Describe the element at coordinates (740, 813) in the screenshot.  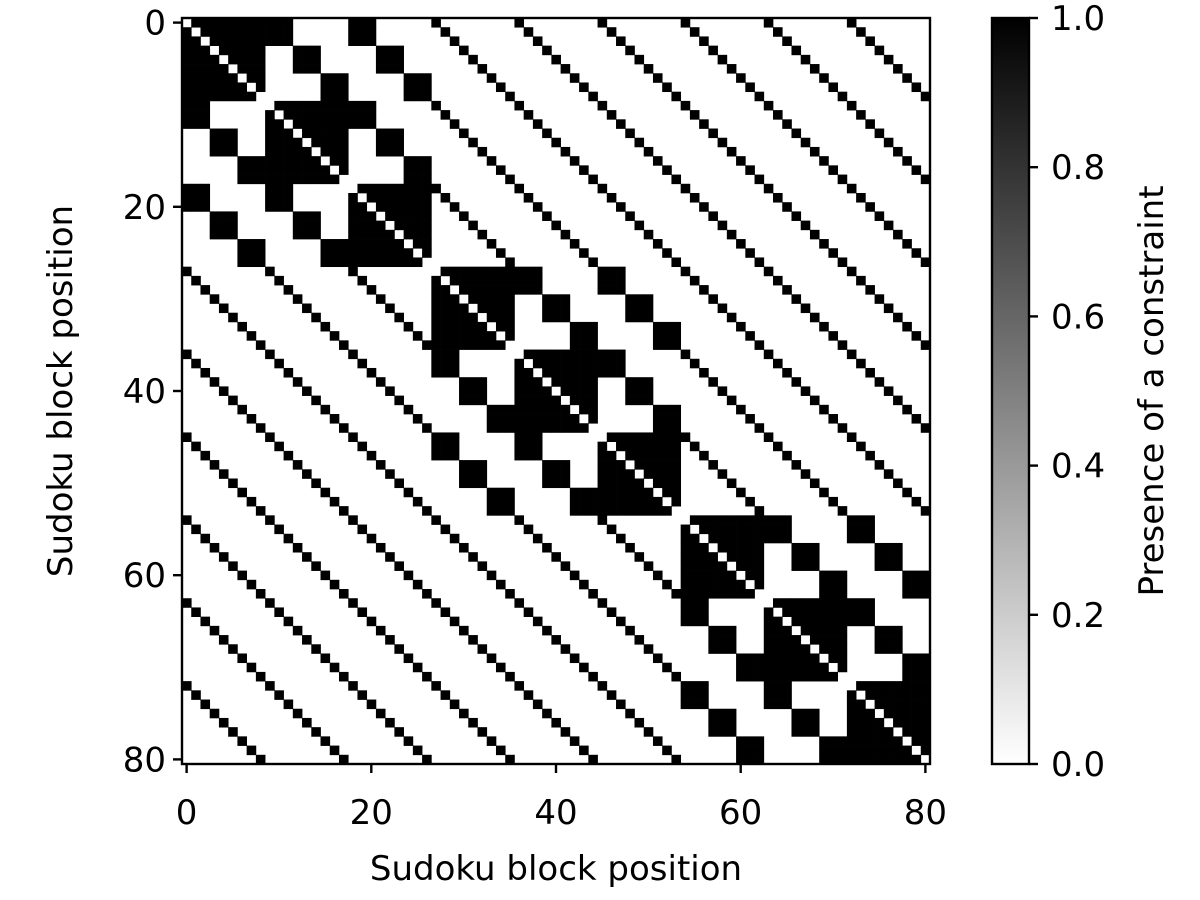
I see `x-tick-label: 60` at that location.